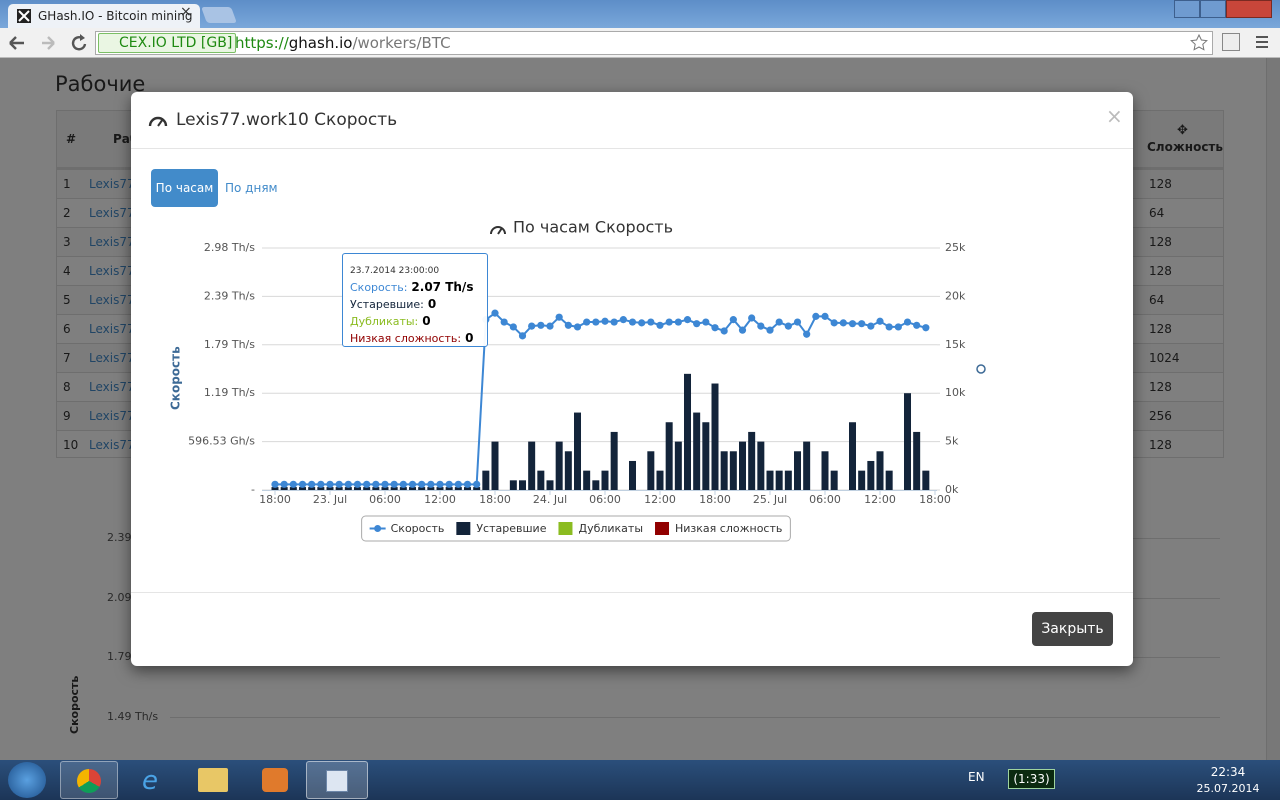 The image size is (1280, 800). What do you see at coordinates (275, 780) in the screenshot?
I see `taskbar-media` at bounding box center [275, 780].